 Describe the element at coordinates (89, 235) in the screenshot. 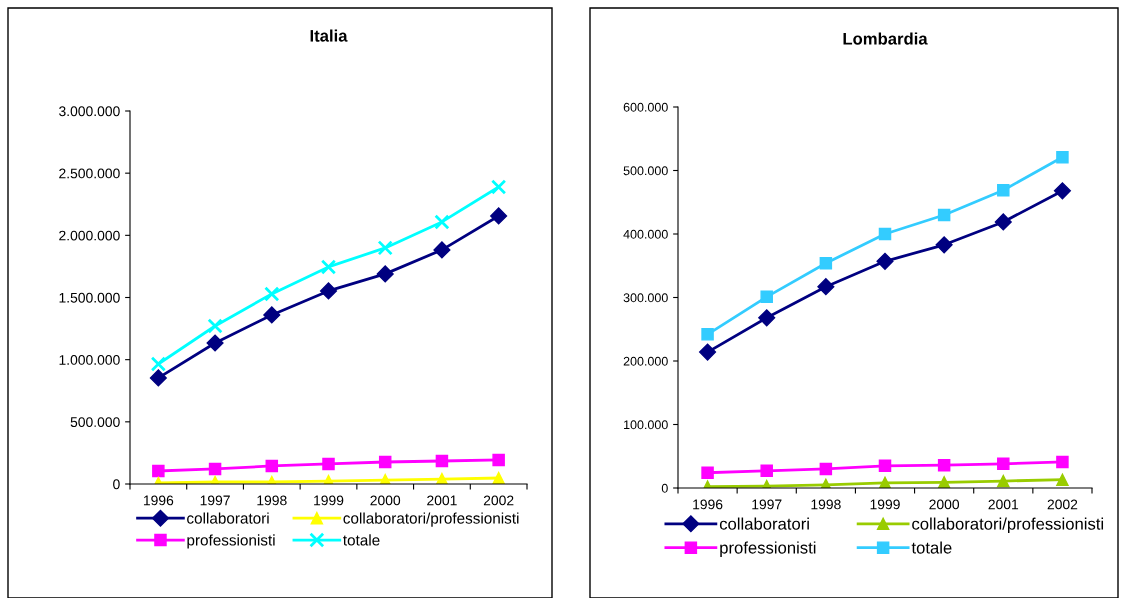

I see `y-tick-label: 2.000.000` at that location.